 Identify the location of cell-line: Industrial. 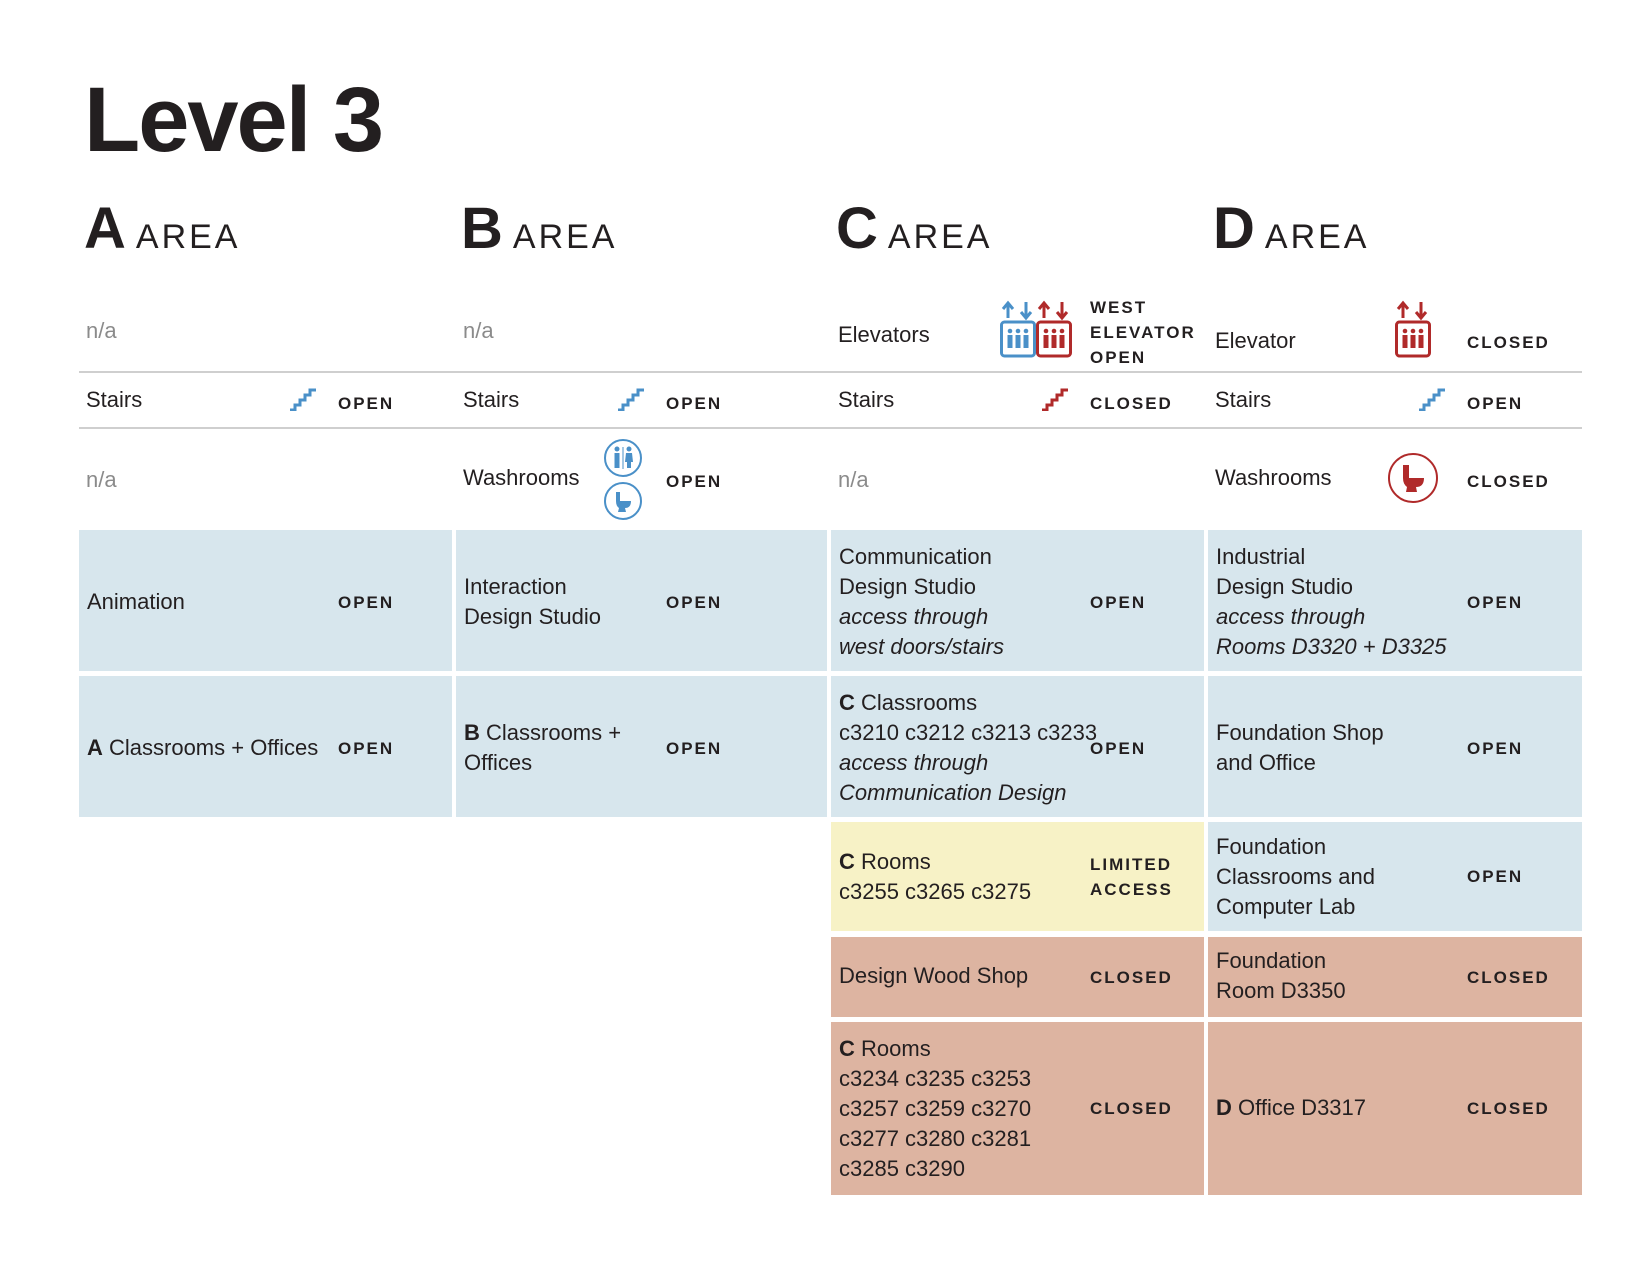
(1261, 556).